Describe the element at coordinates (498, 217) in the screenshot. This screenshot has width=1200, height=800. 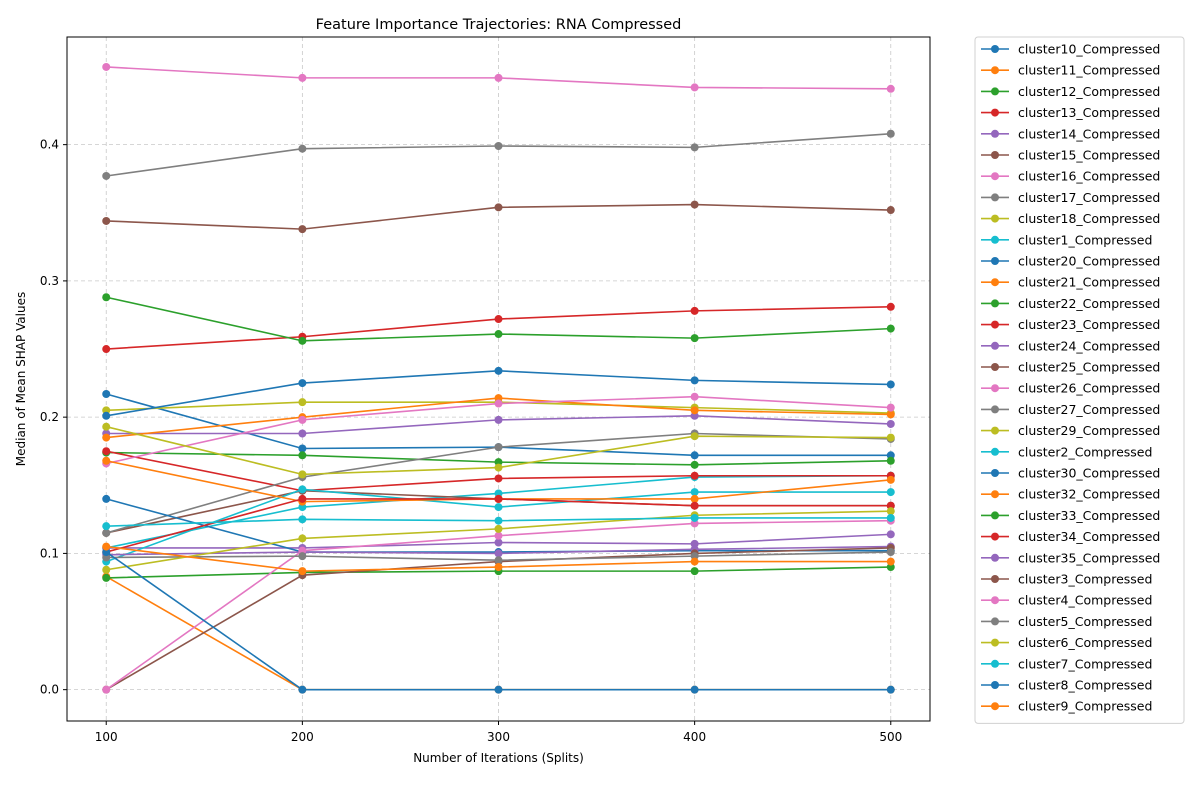
I see `series-cluster15_Compressed` at that location.